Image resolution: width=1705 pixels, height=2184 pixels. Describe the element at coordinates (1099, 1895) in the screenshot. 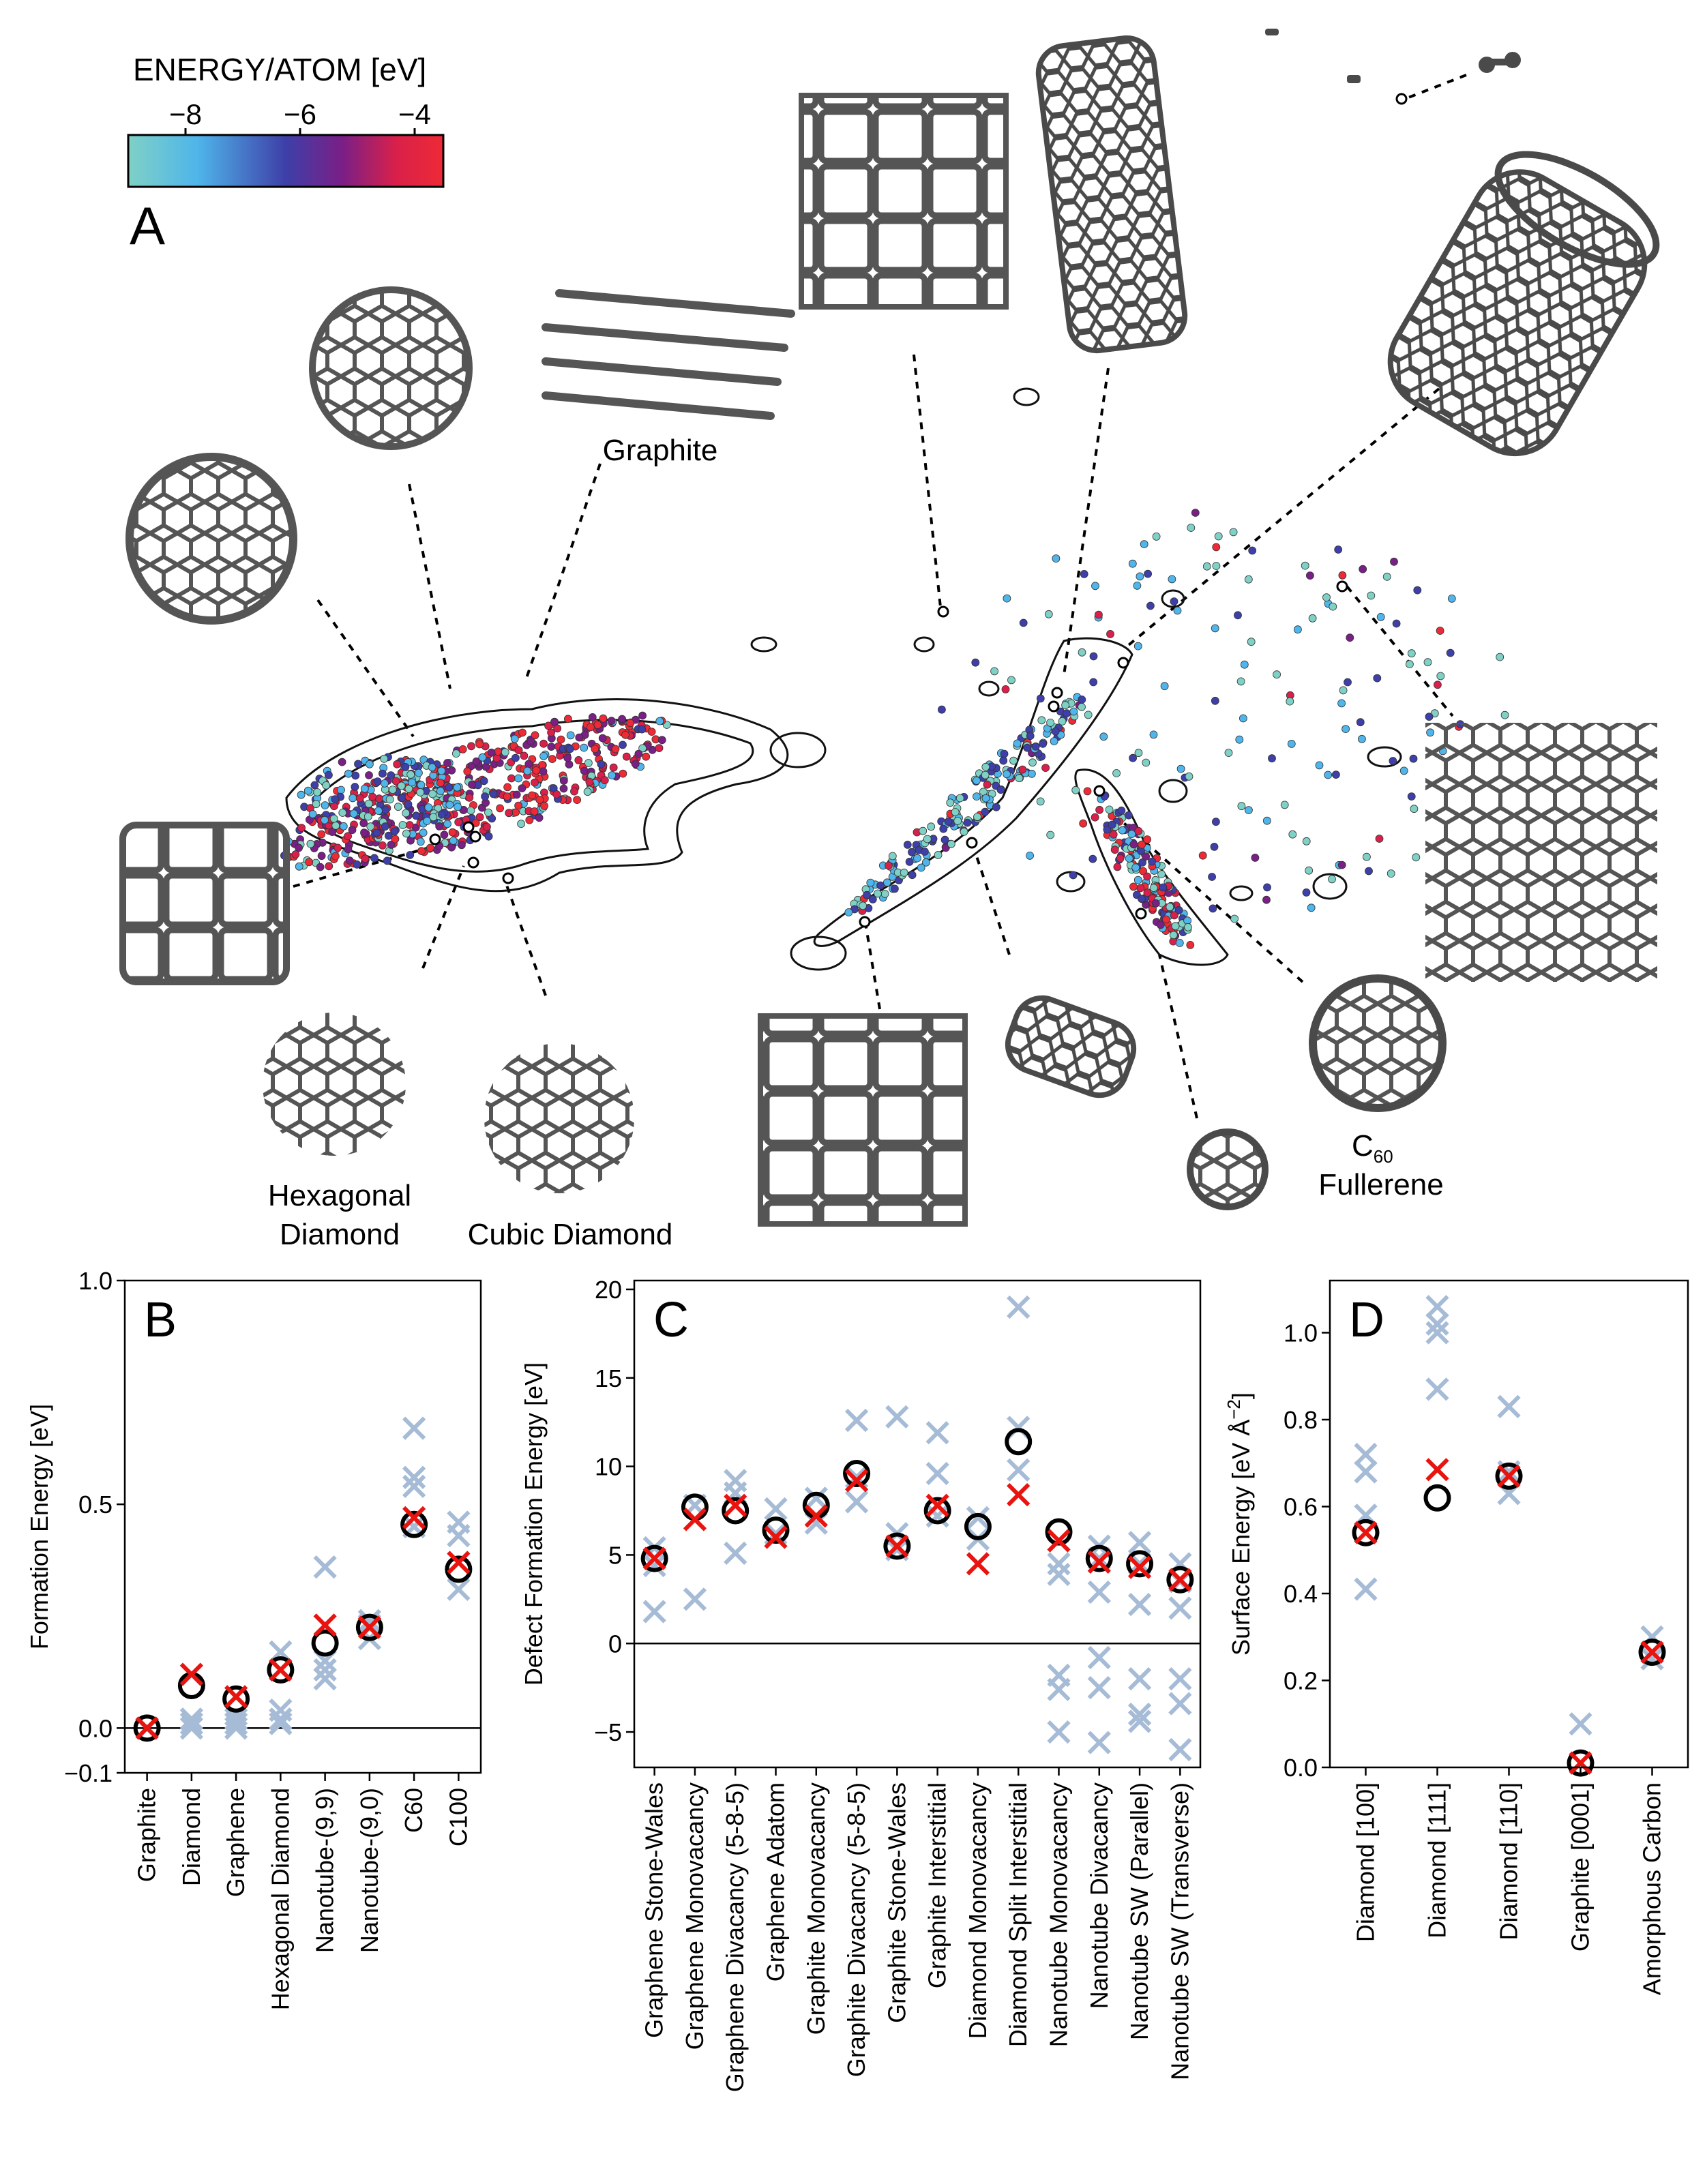

I see `x-tick-label: Nanotube Divacancy` at that location.